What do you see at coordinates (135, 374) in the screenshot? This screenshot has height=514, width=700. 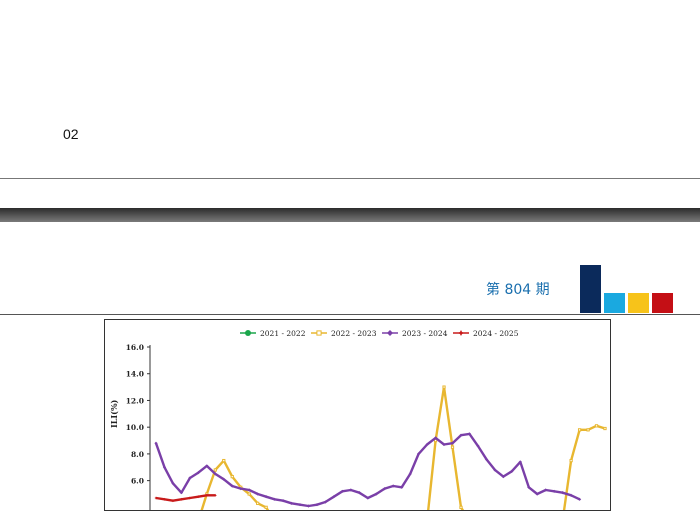 I see `y-tick-label: 14.0` at bounding box center [135, 374].